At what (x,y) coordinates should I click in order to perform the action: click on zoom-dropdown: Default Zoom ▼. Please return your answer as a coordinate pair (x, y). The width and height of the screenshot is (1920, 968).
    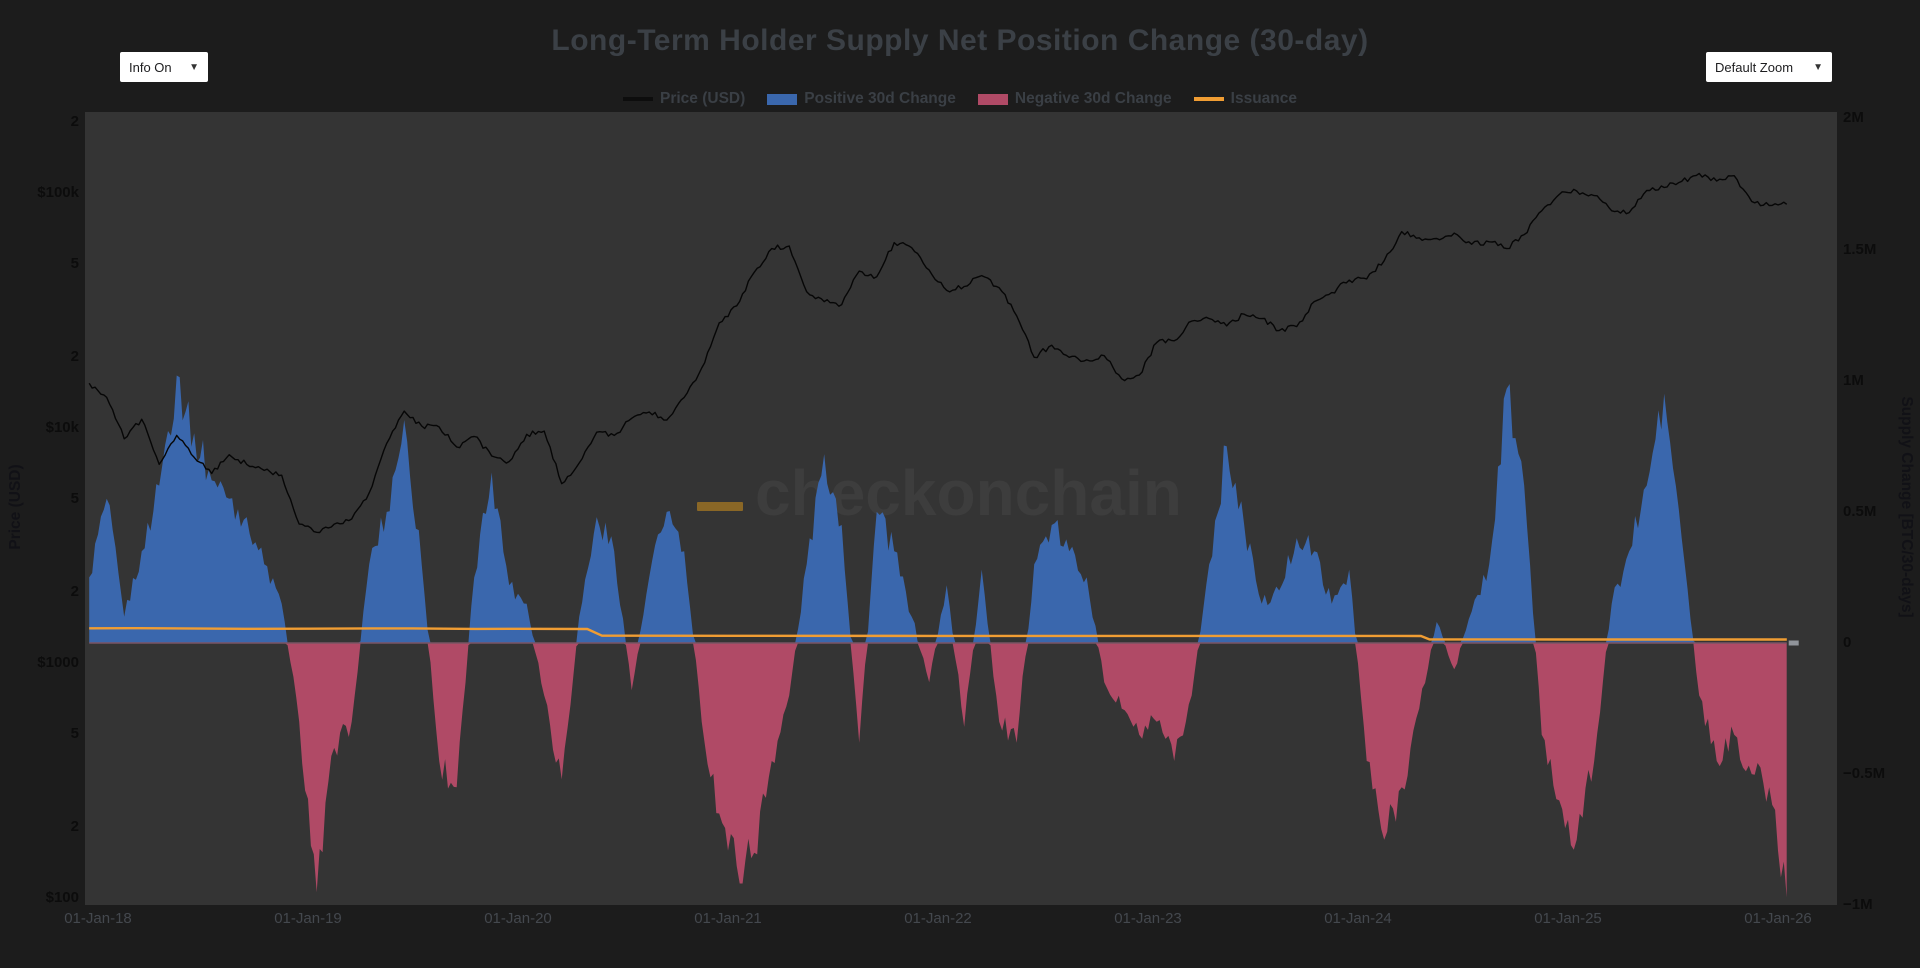
    Looking at the image, I should click on (1769, 67).